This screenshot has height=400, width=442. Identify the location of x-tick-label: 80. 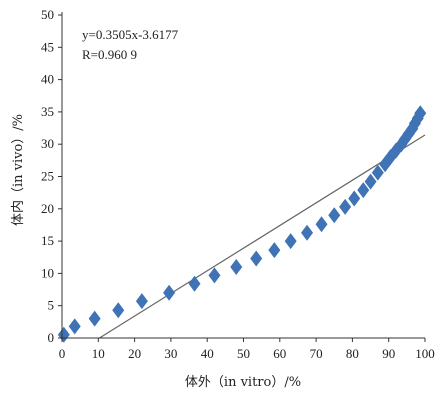
(352, 353).